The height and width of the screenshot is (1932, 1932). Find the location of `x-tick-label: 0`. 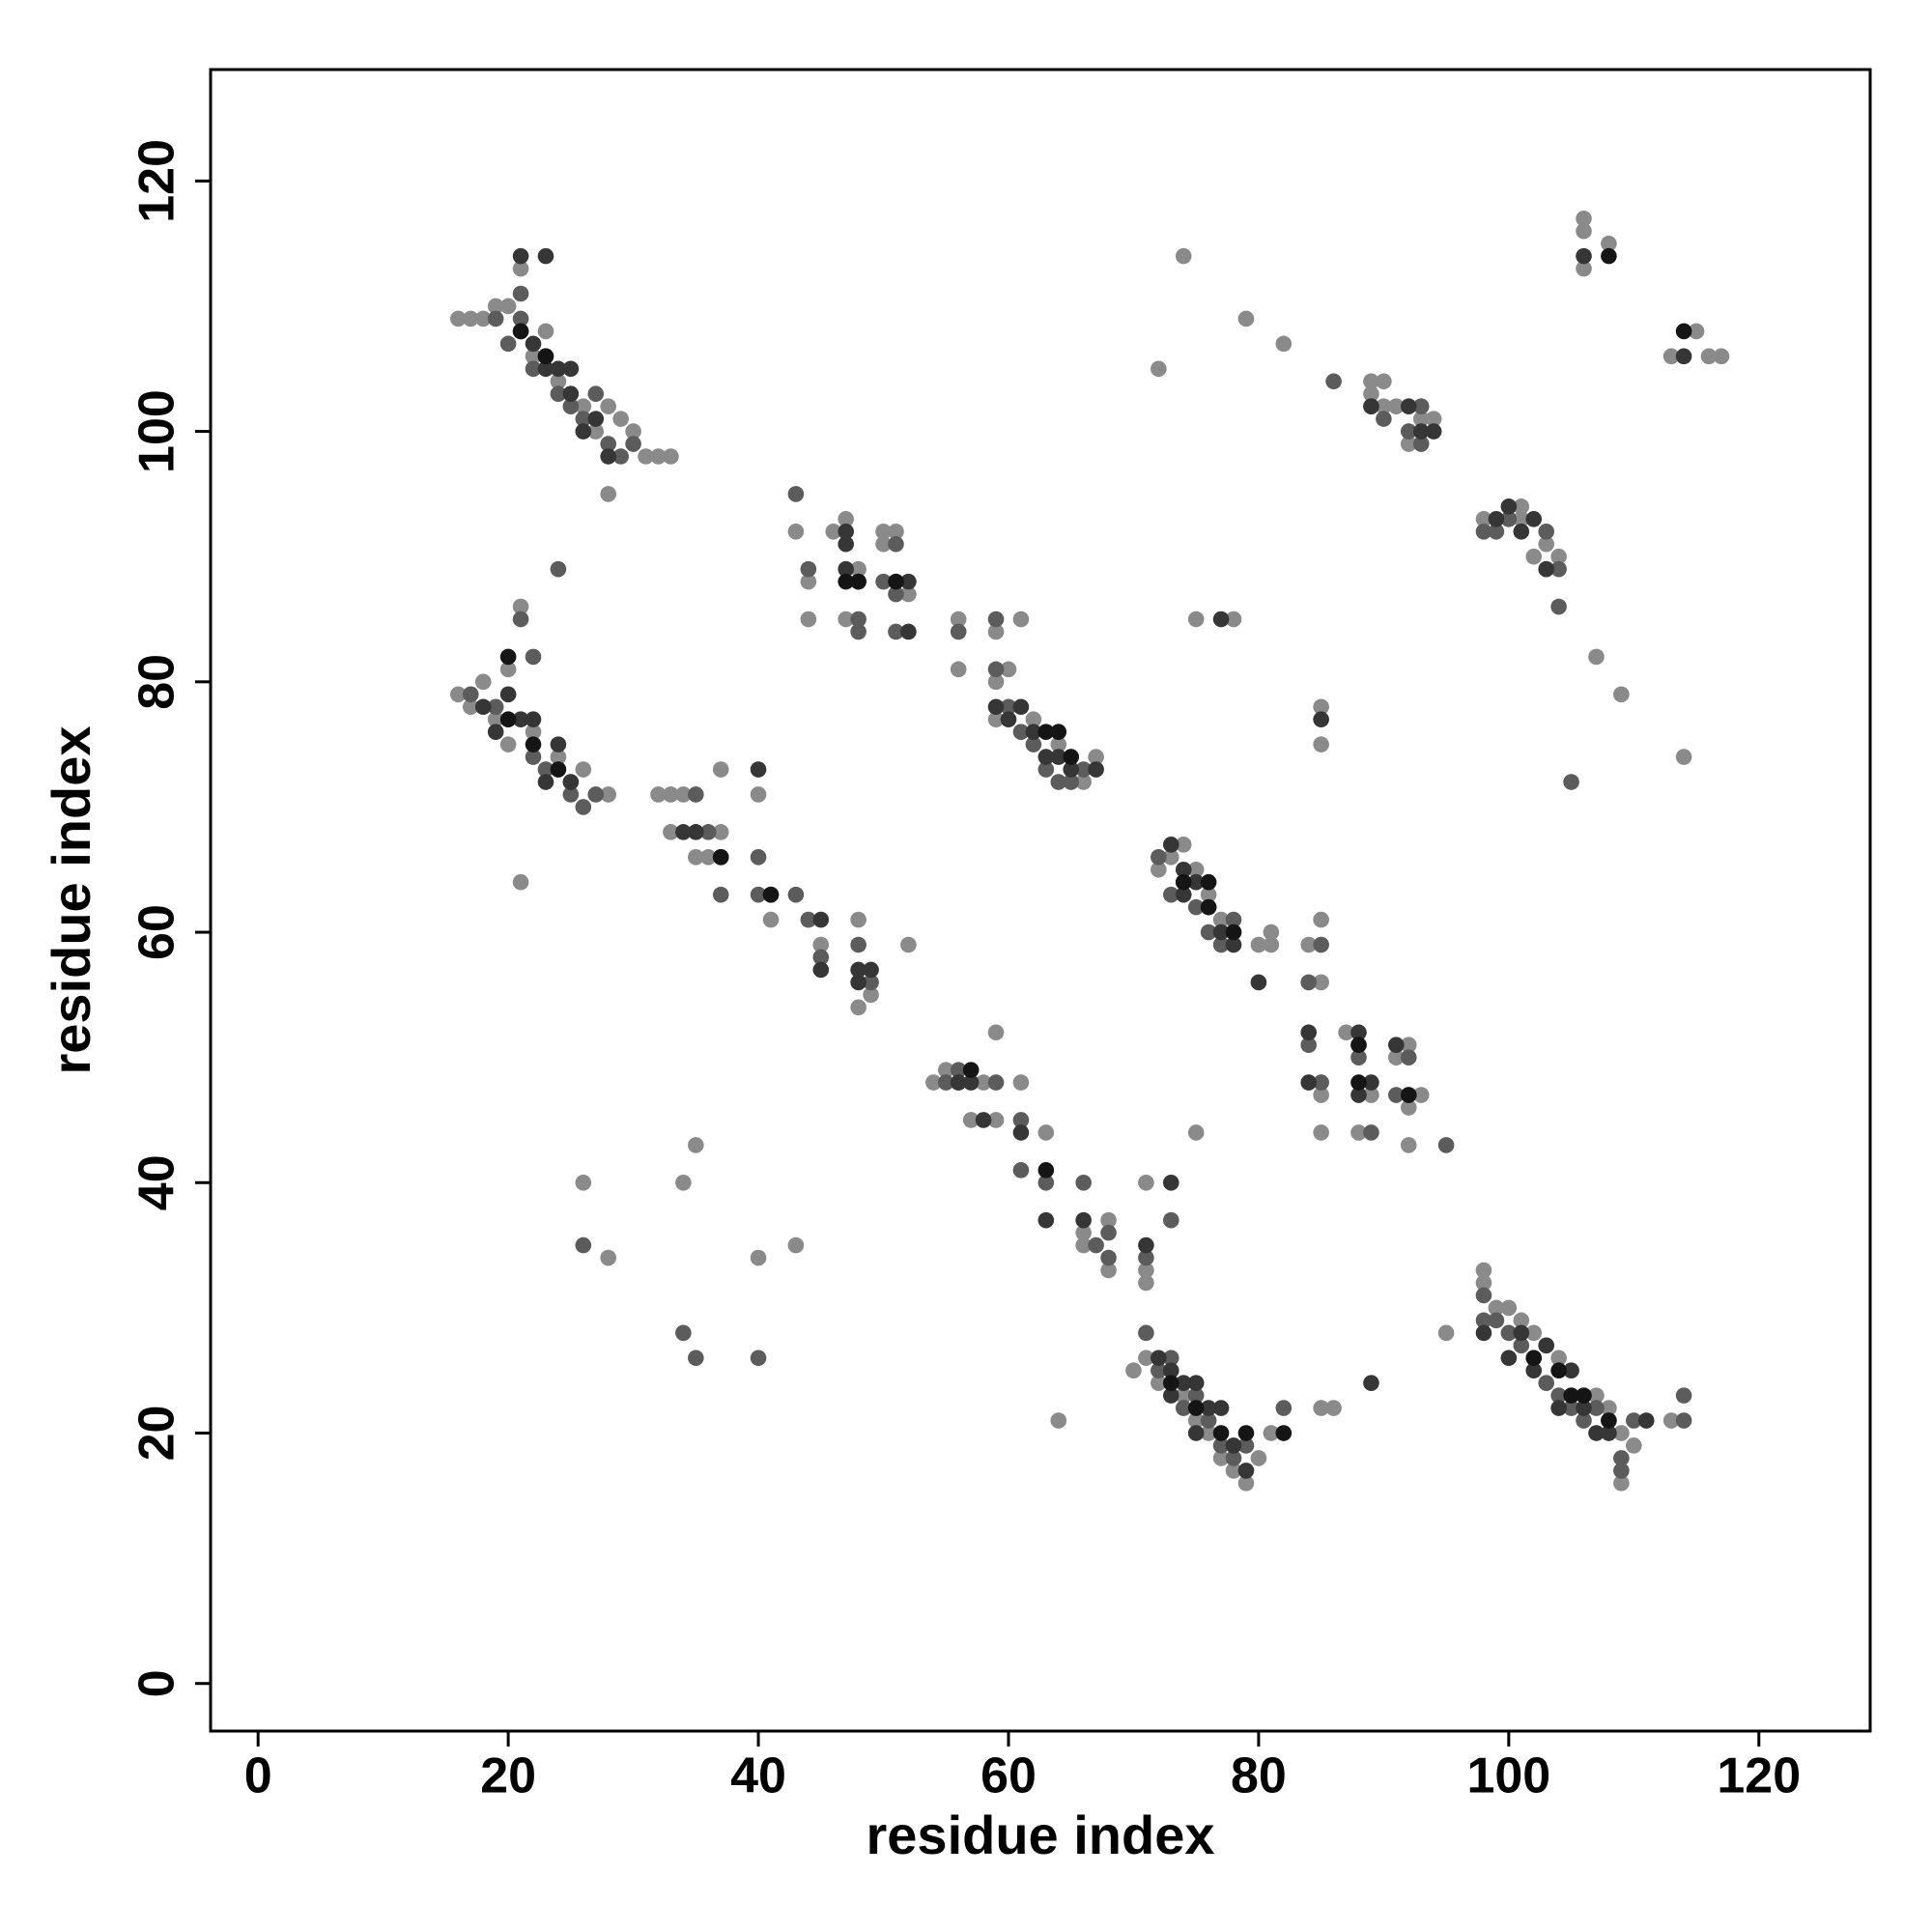

x-tick-label: 0 is located at coordinates (258, 1776).